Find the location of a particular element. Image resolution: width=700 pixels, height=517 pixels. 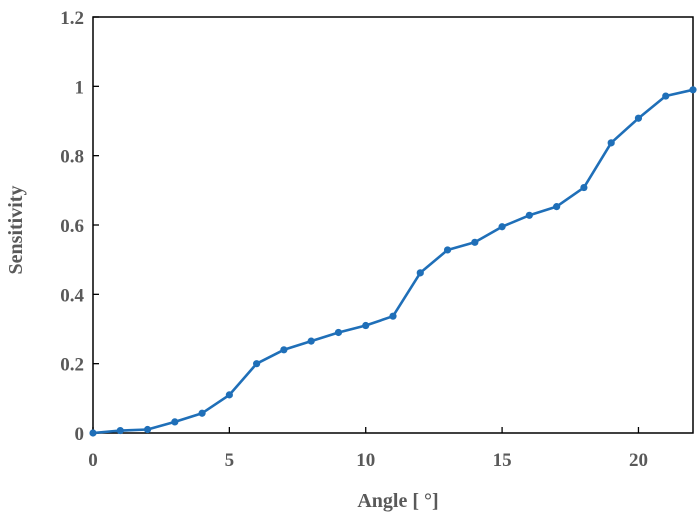

y-tick-label-5: 1 is located at coordinates (80, 87).